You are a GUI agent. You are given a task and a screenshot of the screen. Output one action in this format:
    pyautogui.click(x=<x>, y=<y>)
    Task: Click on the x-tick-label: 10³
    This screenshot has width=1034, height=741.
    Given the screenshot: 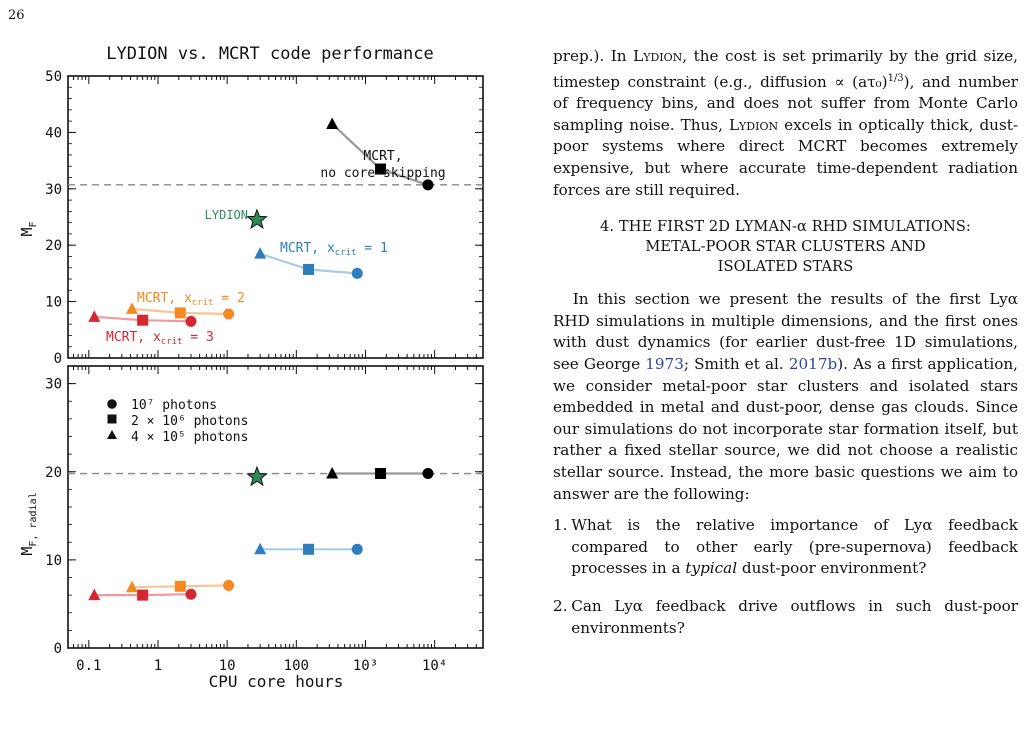 What is the action you would take?
    pyautogui.click(x=365, y=666)
    